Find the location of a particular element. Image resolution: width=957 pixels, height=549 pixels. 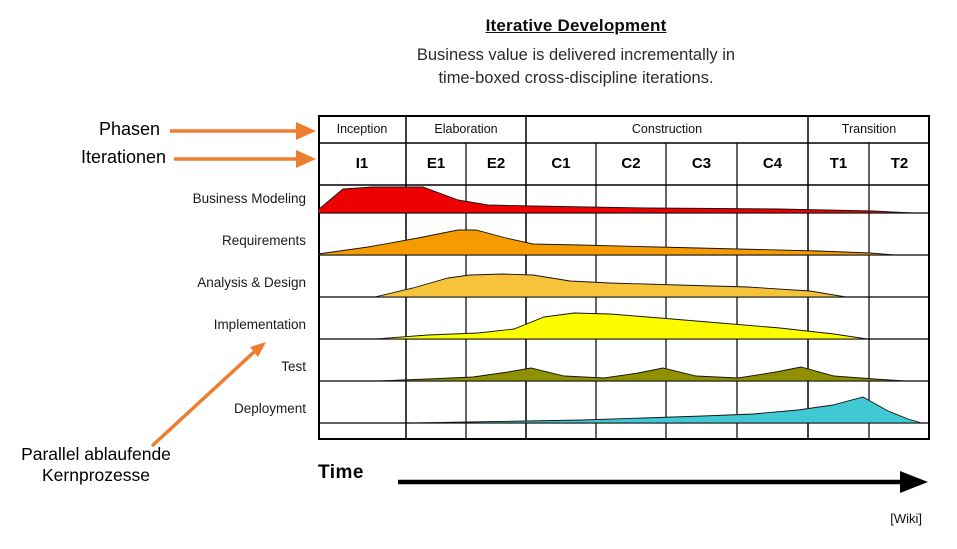

hump-requirements is located at coordinates (607, 242).